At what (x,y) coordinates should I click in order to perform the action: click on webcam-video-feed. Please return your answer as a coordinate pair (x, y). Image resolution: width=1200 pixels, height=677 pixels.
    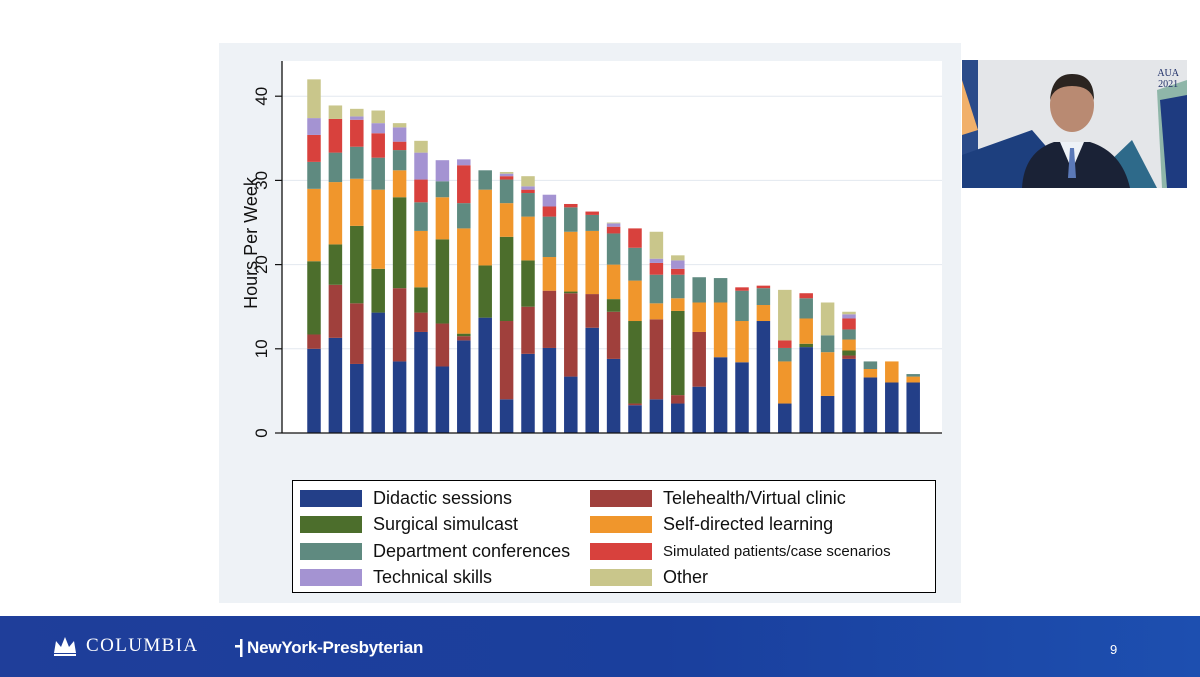
    Looking at the image, I should click on (1074, 124).